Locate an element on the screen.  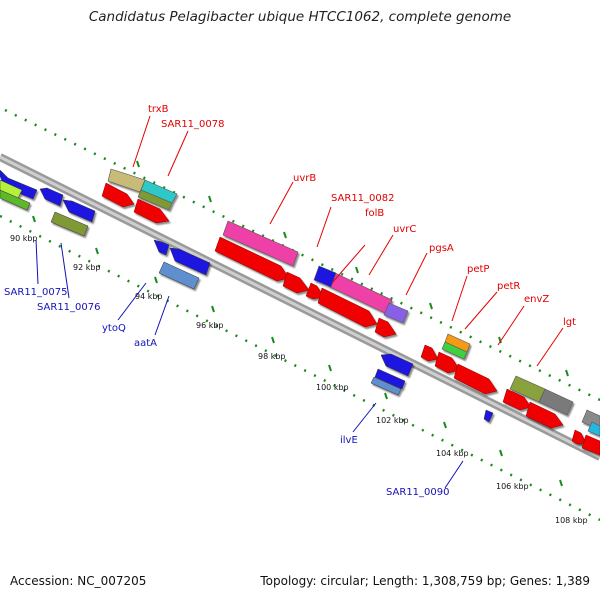
tick-label: 102 kbp is located at coordinates (392, 420).